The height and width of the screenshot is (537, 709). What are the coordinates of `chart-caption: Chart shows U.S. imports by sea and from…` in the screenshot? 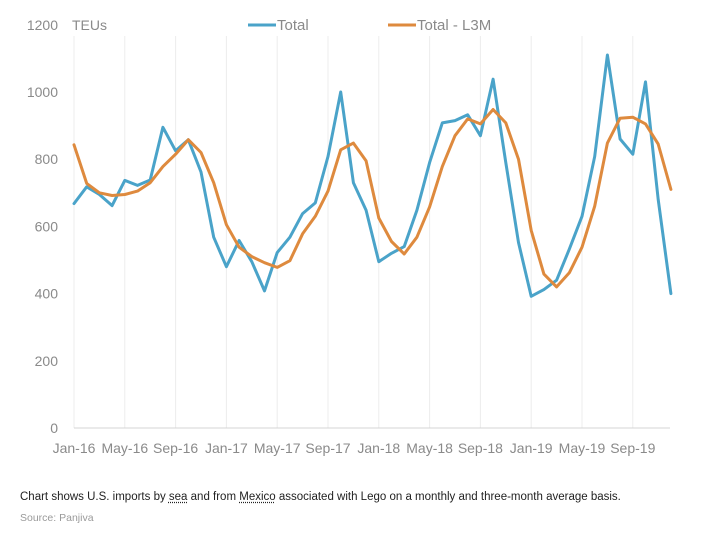 It's located at (320, 497).